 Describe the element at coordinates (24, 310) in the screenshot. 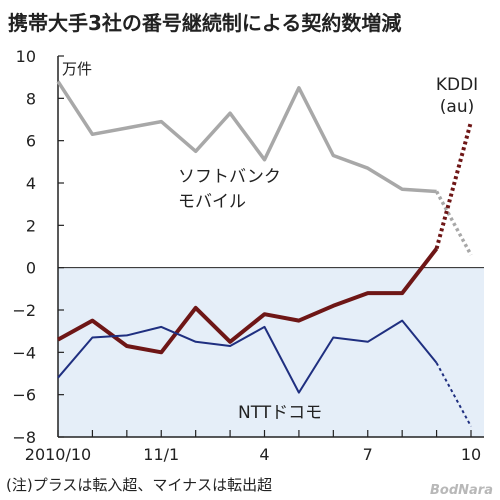

I see `y-tick-label-6: −2` at that location.